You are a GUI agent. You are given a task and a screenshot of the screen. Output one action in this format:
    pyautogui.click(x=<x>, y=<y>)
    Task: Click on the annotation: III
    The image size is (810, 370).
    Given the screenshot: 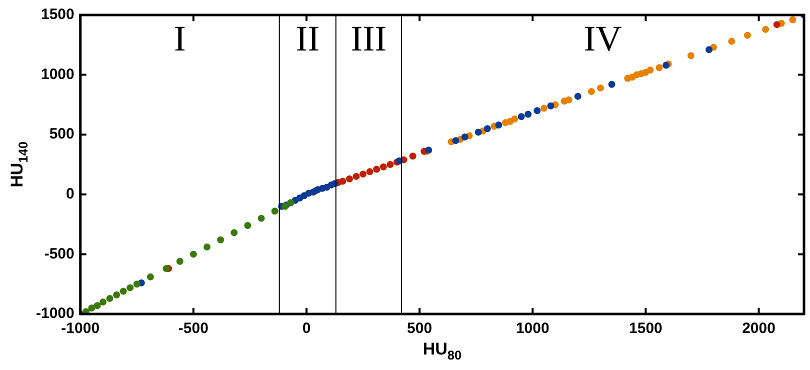 What is the action you would take?
    pyautogui.click(x=368, y=38)
    